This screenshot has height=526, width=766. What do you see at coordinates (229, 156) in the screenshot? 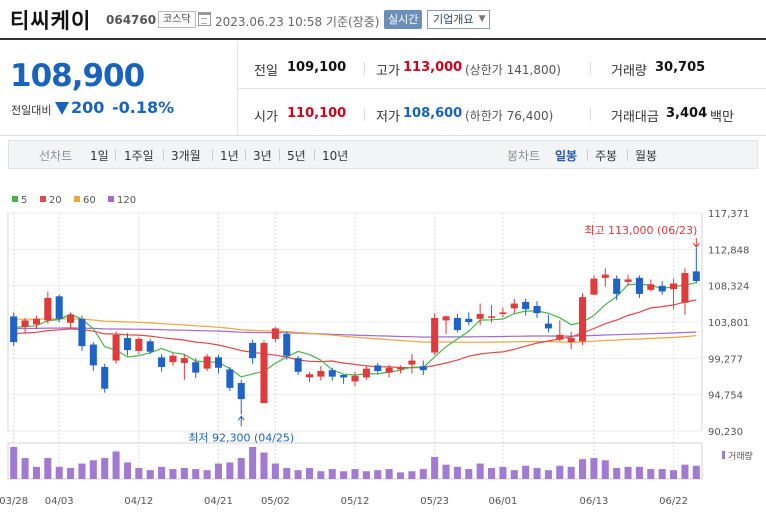
I see `period-1y: 1년` at bounding box center [229, 156].